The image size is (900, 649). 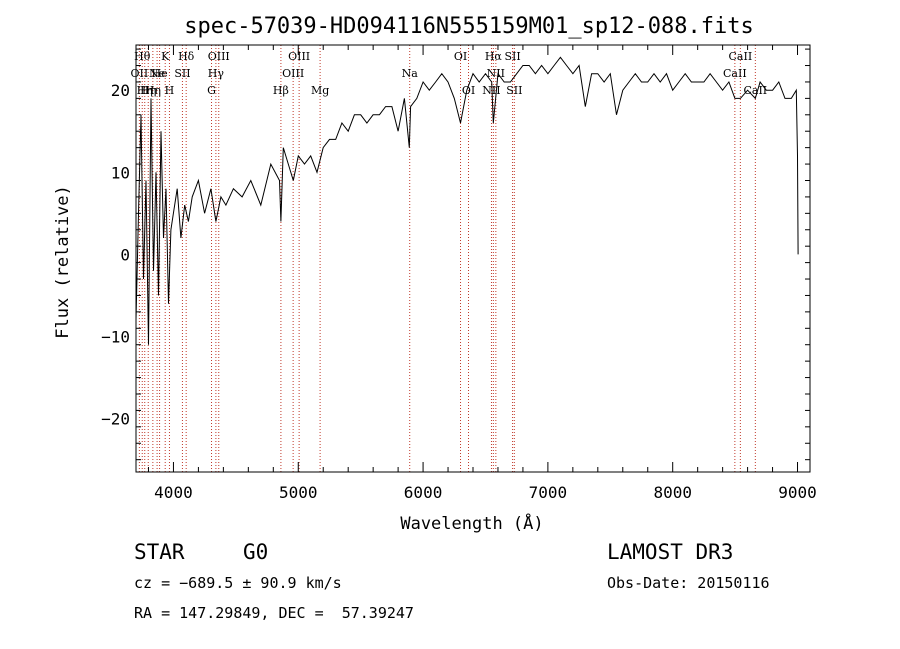 What do you see at coordinates (735, 73) in the screenshot?
I see `line-label-26: CaII` at bounding box center [735, 73].